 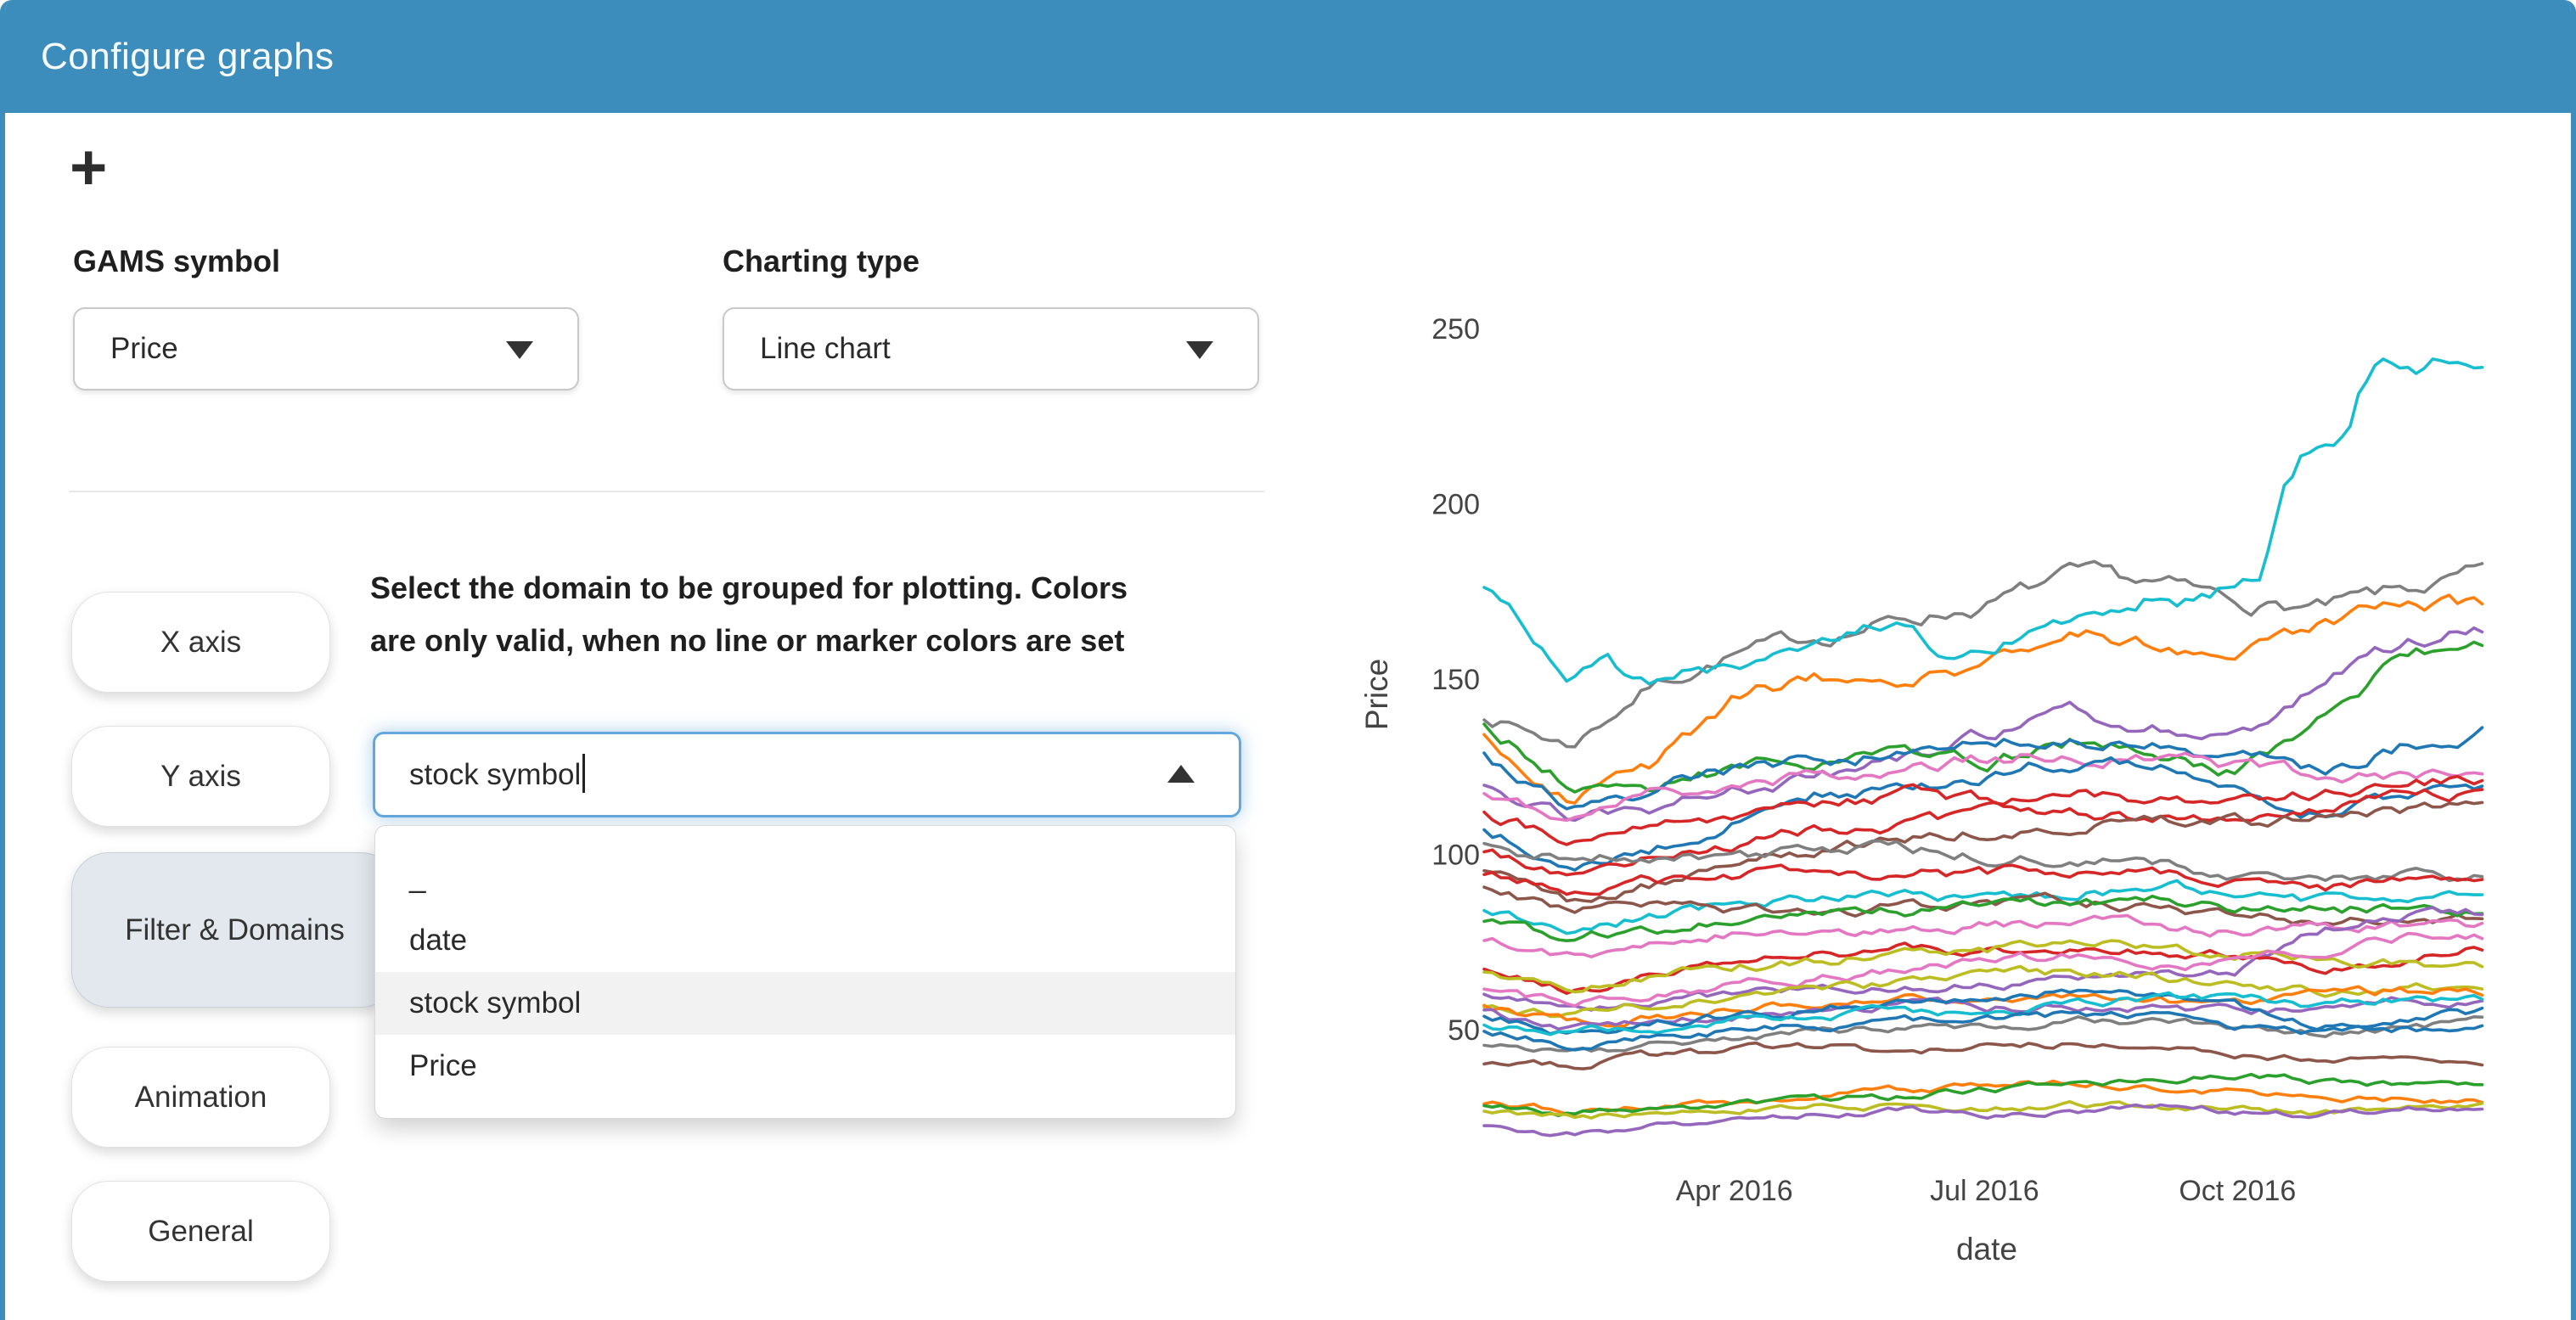 What do you see at coordinates (417, 877) in the screenshot?
I see `option-blank: _` at bounding box center [417, 877].